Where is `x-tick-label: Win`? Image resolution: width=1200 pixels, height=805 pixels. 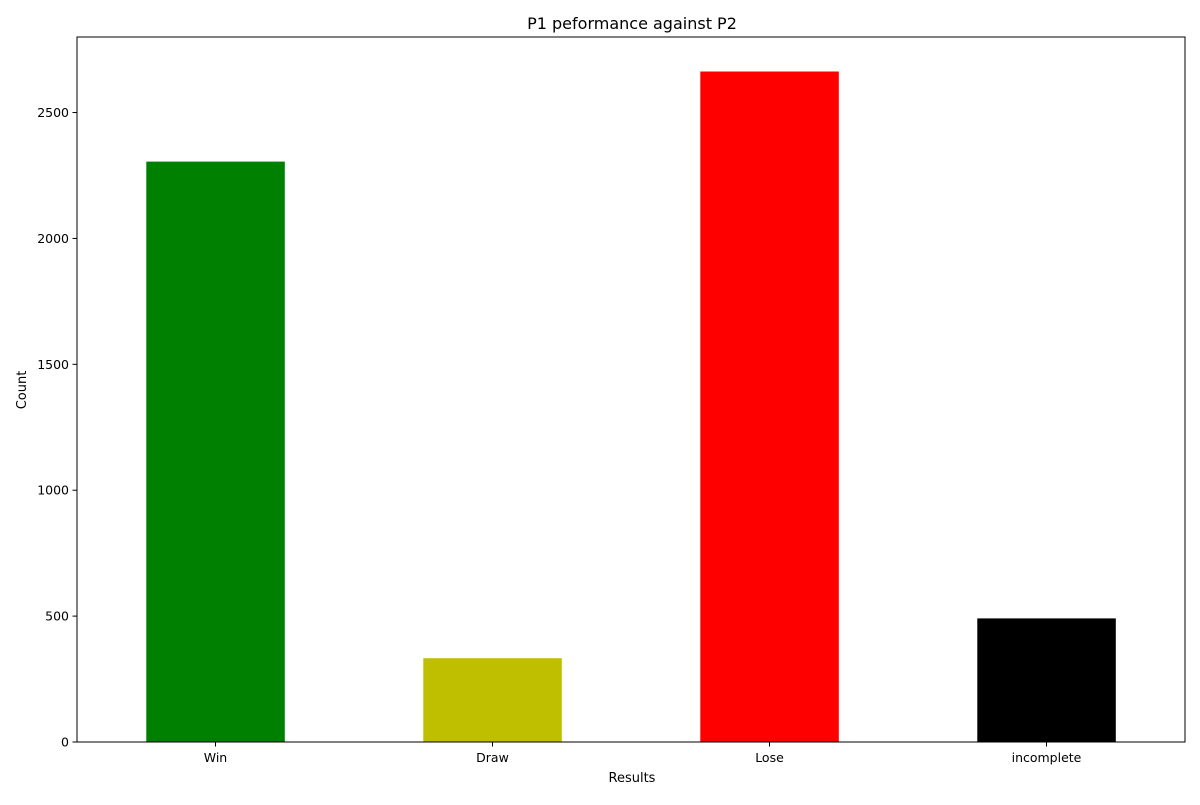 x-tick-label: Win is located at coordinates (215, 757).